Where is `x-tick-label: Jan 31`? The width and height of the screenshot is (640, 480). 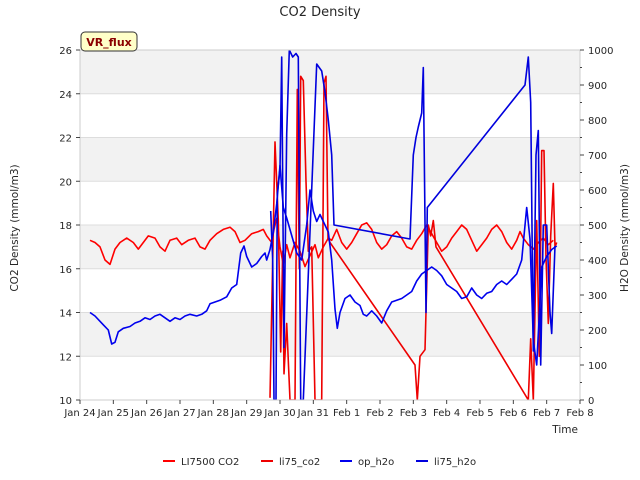 x-tick-label: Jan 31 is located at coordinates (313, 413).